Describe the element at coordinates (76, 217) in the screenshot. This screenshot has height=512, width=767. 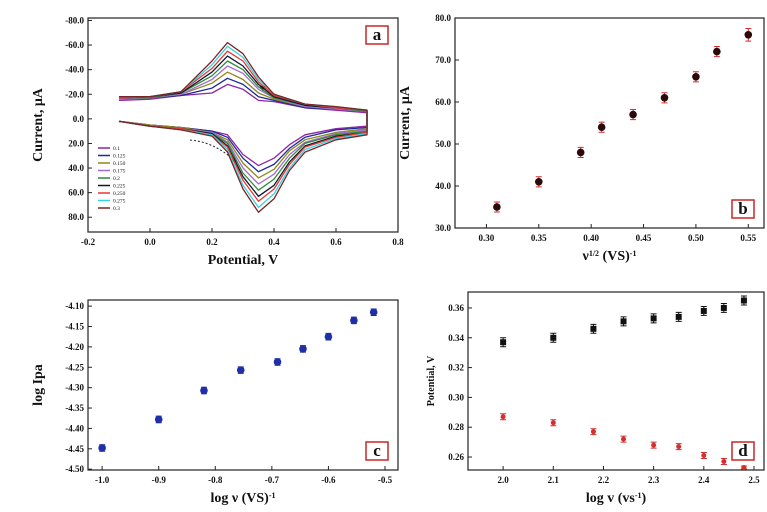
I see `y-tick-label: 80.0` at that location.